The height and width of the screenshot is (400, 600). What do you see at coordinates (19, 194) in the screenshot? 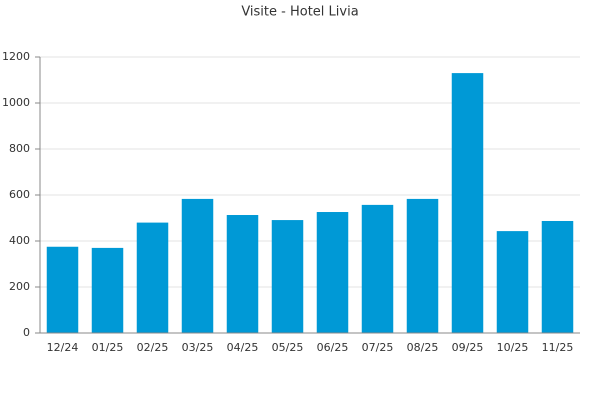
I see `y-tick-label: 600` at bounding box center [19, 194].